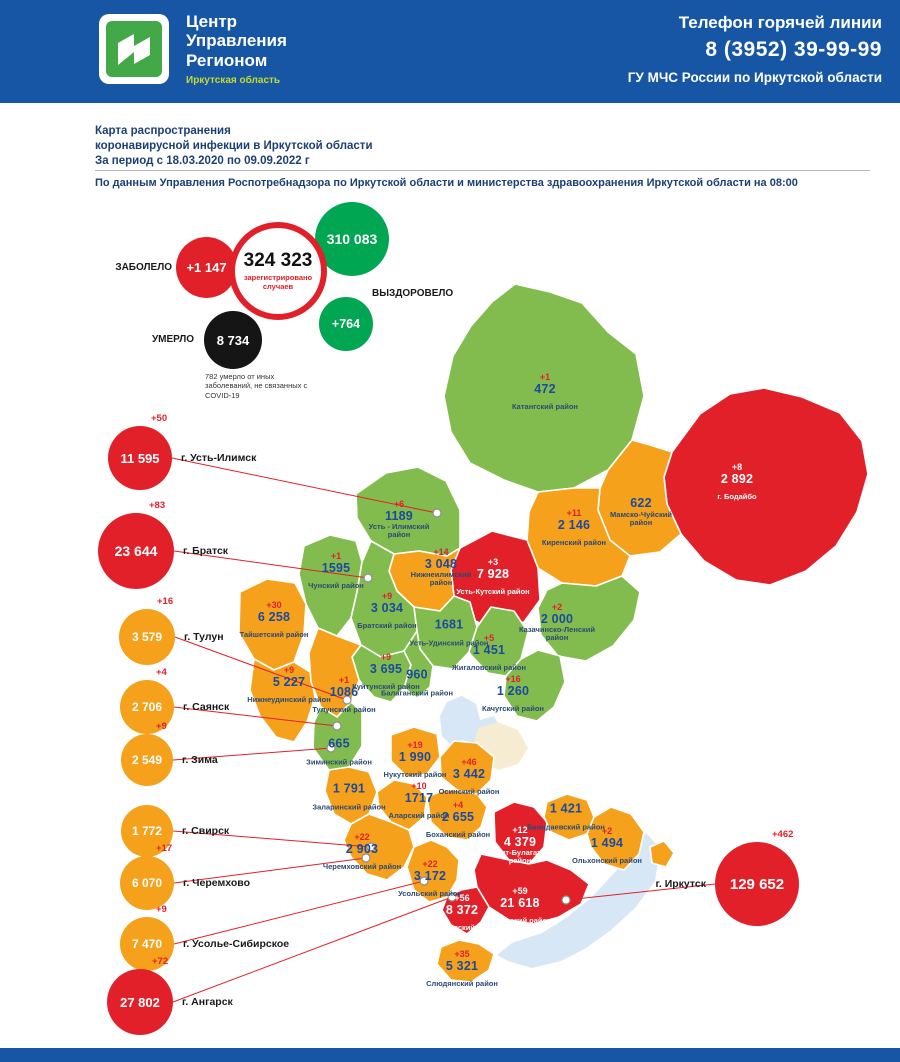  I want to click on district-osinsky, so click(467, 767).